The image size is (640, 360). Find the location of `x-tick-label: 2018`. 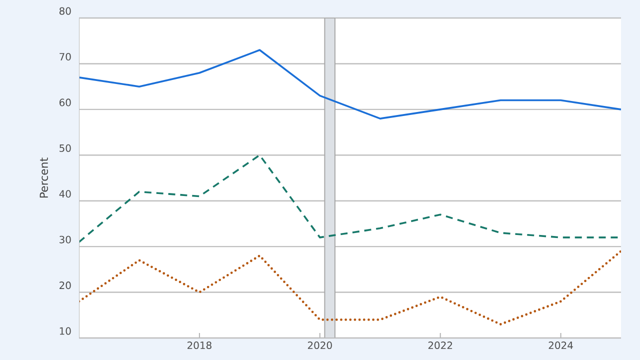

x-tick-label: 2018 is located at coordinates (200, 346).